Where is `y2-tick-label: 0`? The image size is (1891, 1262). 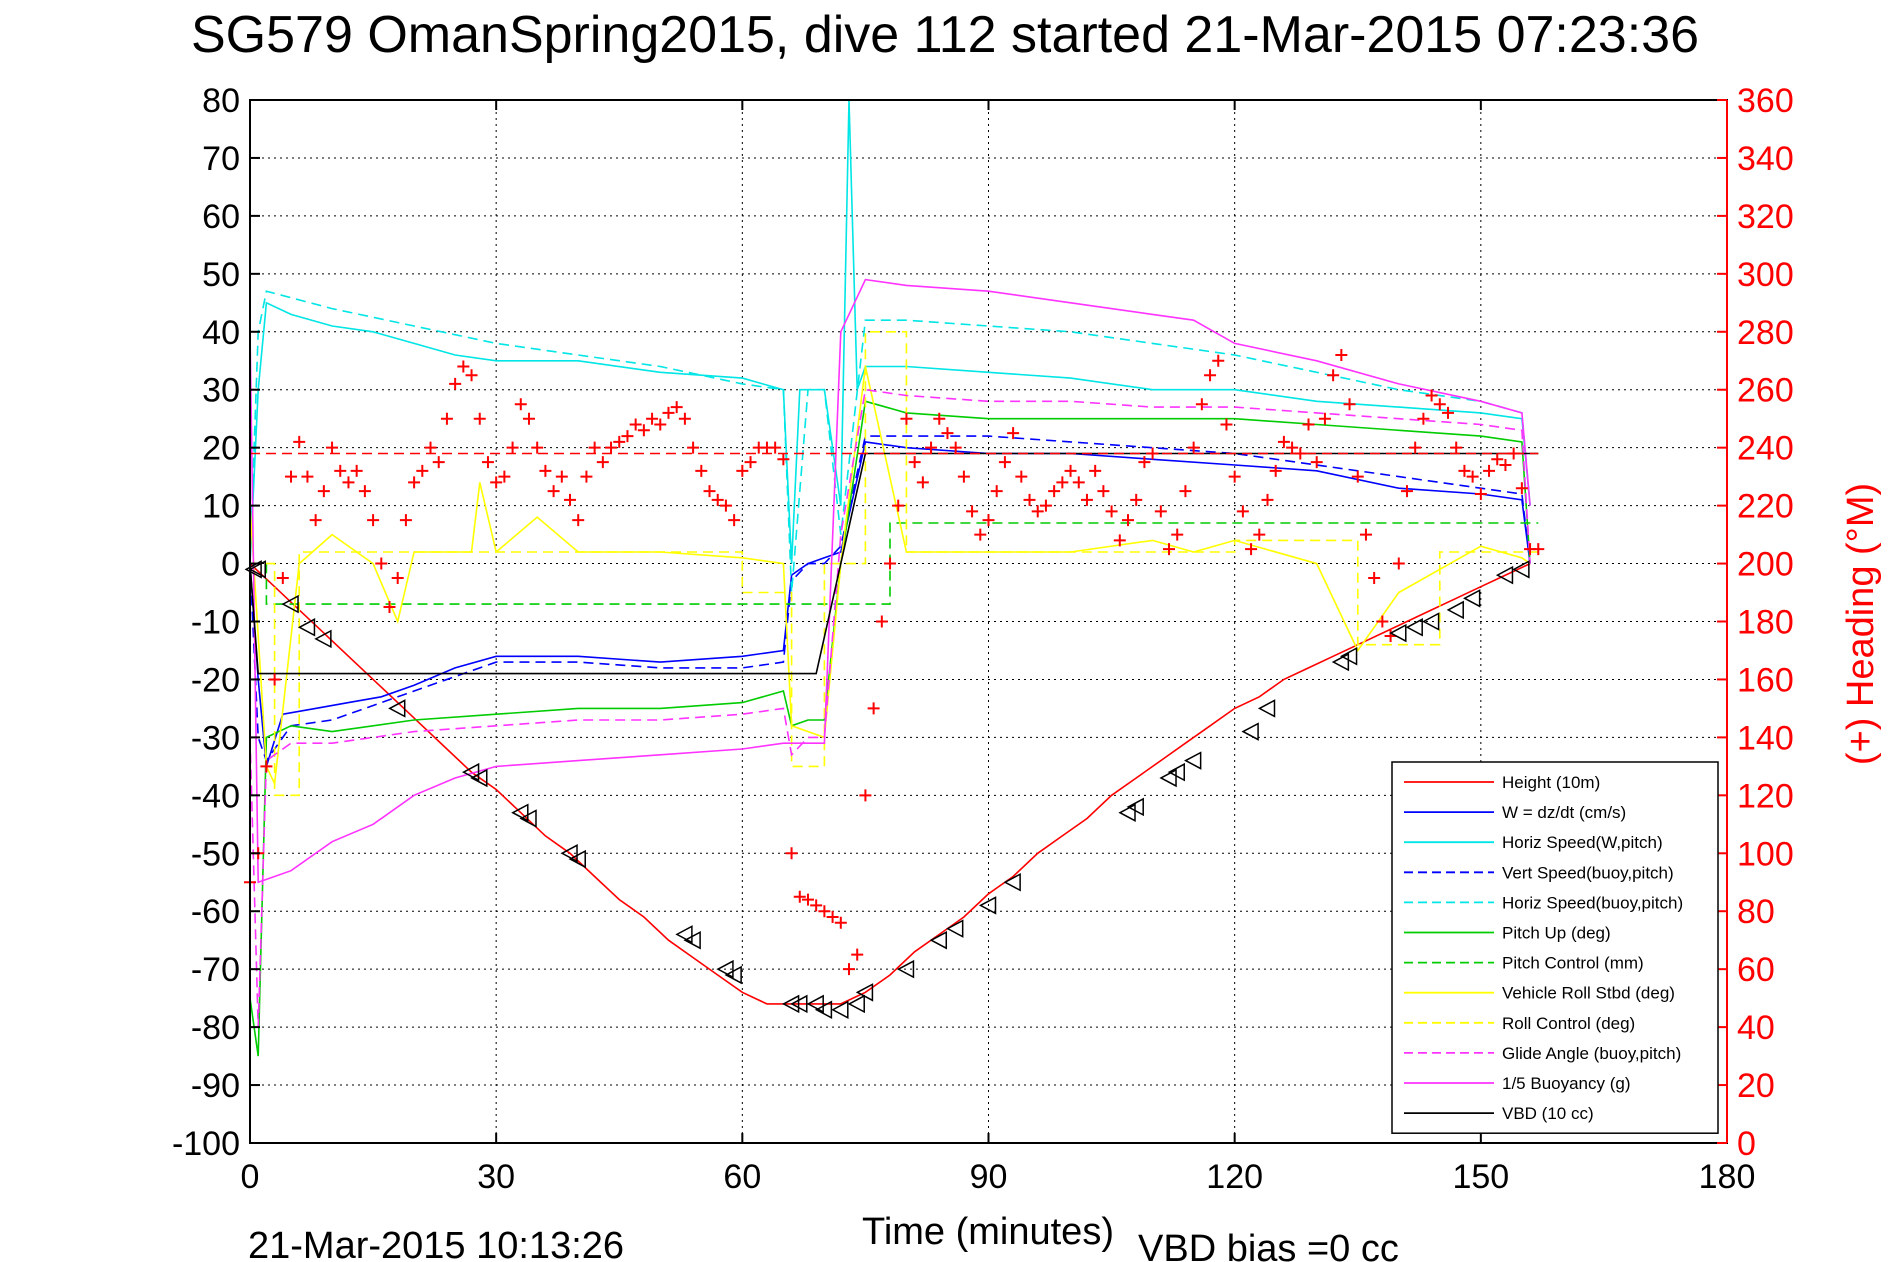 y2-tick-label: 0 is located at coordinates (1746, 1144).